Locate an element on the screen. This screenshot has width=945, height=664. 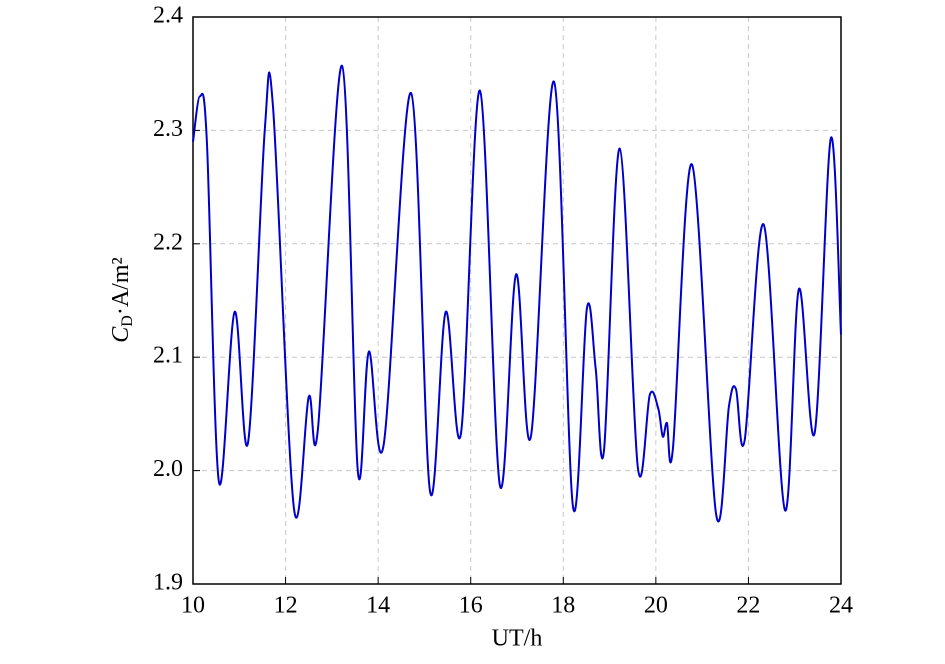
y-tick-label: 2.2 is located at coordinates (168, 242).